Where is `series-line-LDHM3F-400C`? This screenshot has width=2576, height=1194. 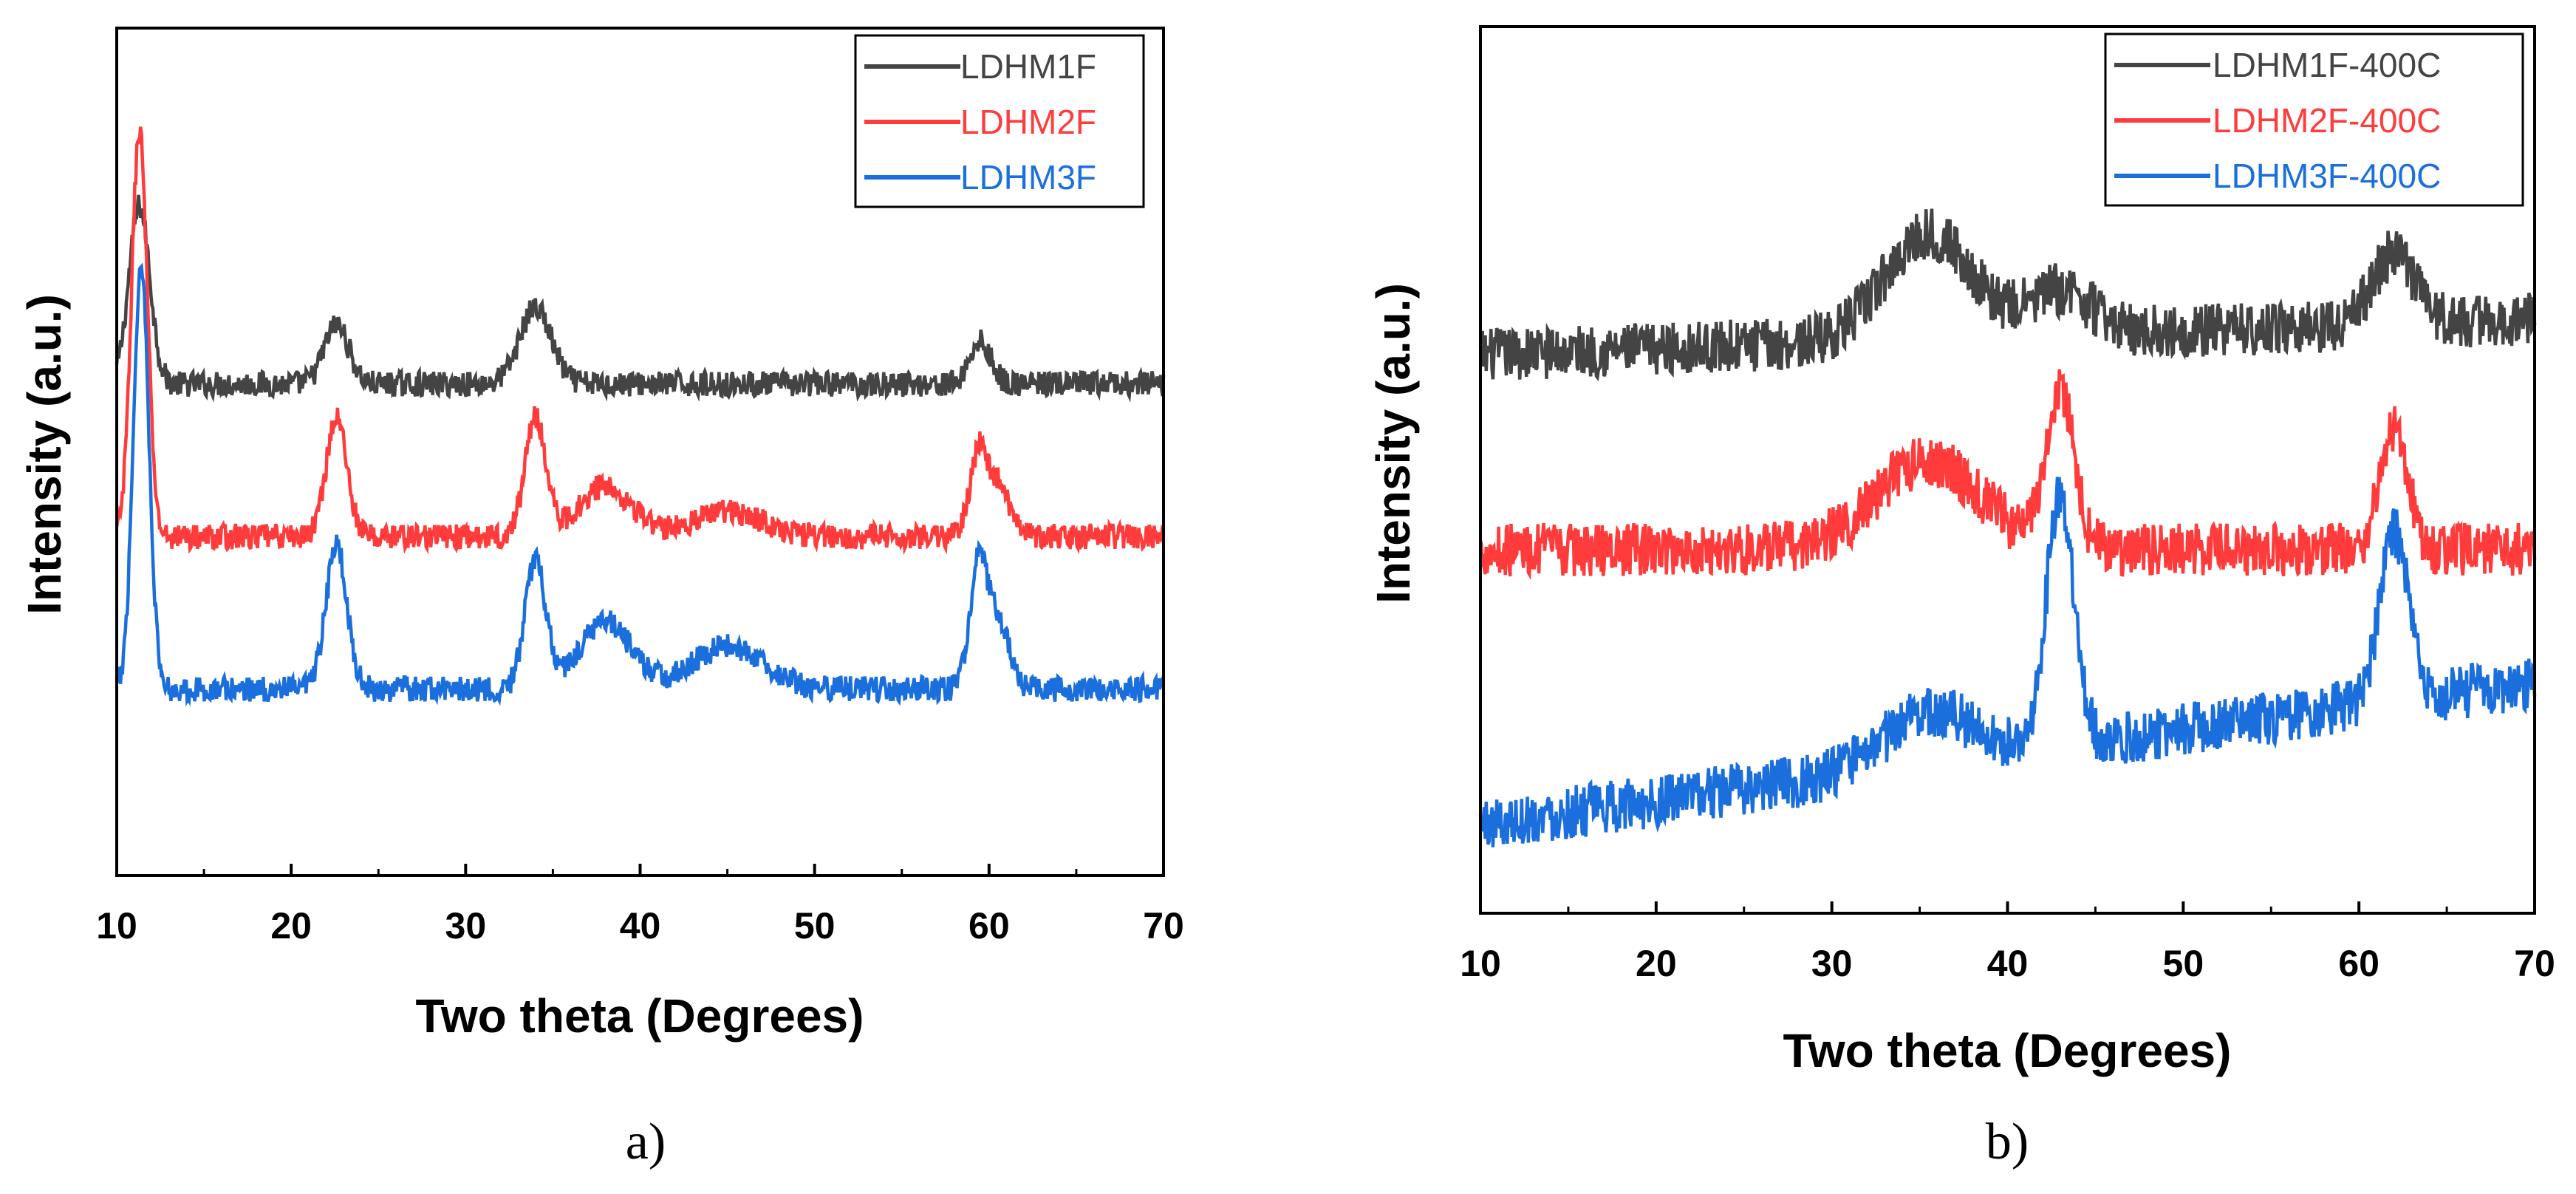 series-line-LDHM3F-400C is located at coordinates (2007, 662).